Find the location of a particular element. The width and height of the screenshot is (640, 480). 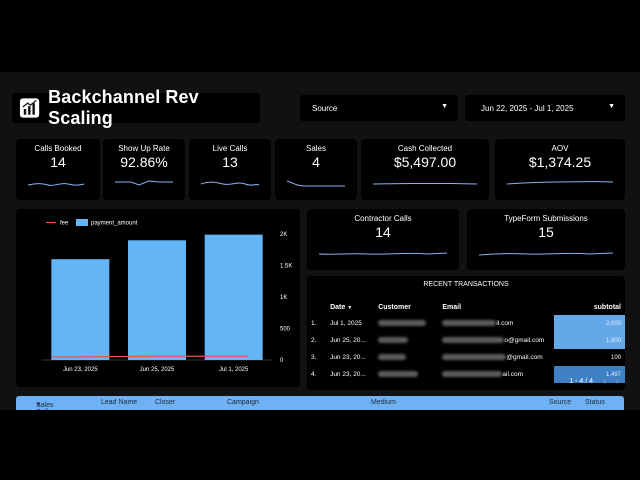

kpi-label: Cash Collected is located at coordinates (425, 148).